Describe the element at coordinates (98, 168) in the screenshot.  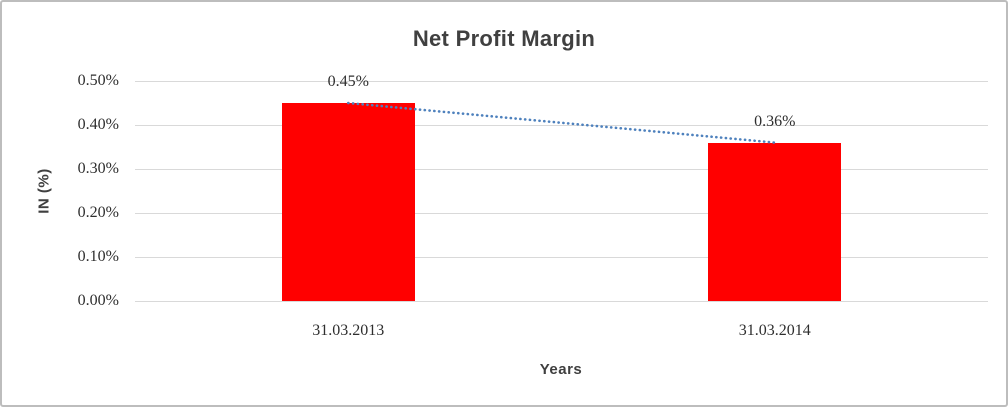
I see `y-axis-tick-label: 0.30%` at that location.